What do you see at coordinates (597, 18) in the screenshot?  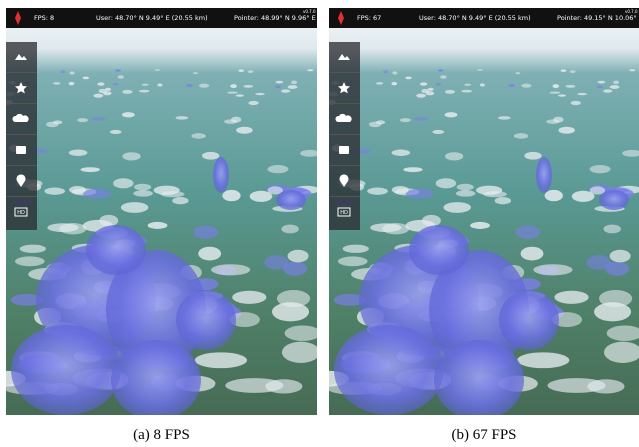 I see `pointer-position: Pointer: 49.15° N 10.06°` at bounding box center [597, 18].